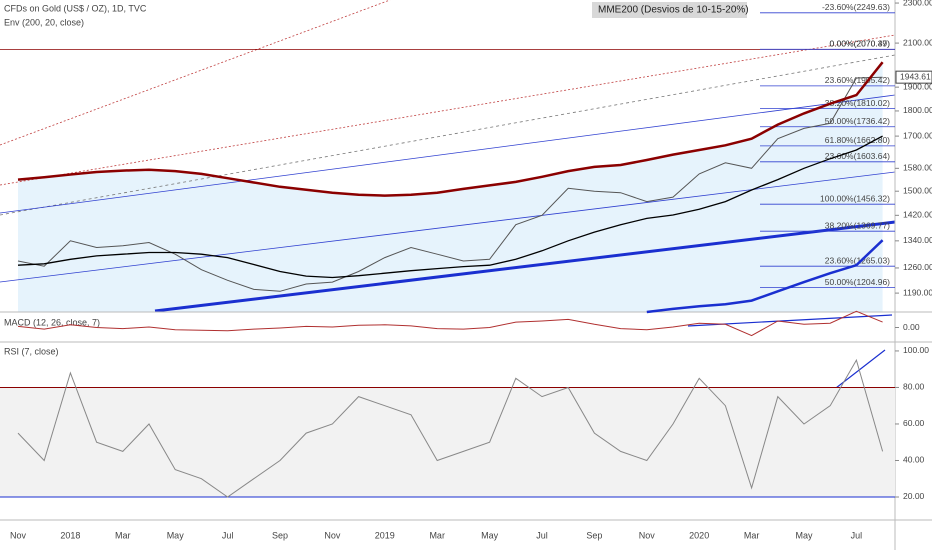 The image size is (932, 550). Describe the element at coordinates (914, 460) in the screenshot. I see `y-tick-label: 40.00` at that location.